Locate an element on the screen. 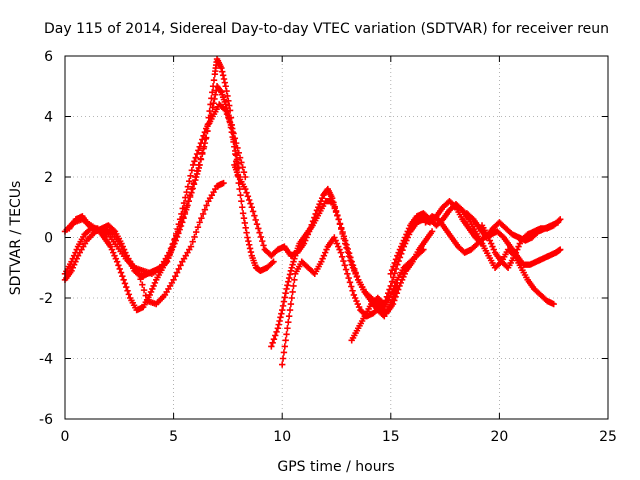 This screenshot has width=640, height=480. x-axis-label: GPS time / hours is located at coordinates (335, 467).